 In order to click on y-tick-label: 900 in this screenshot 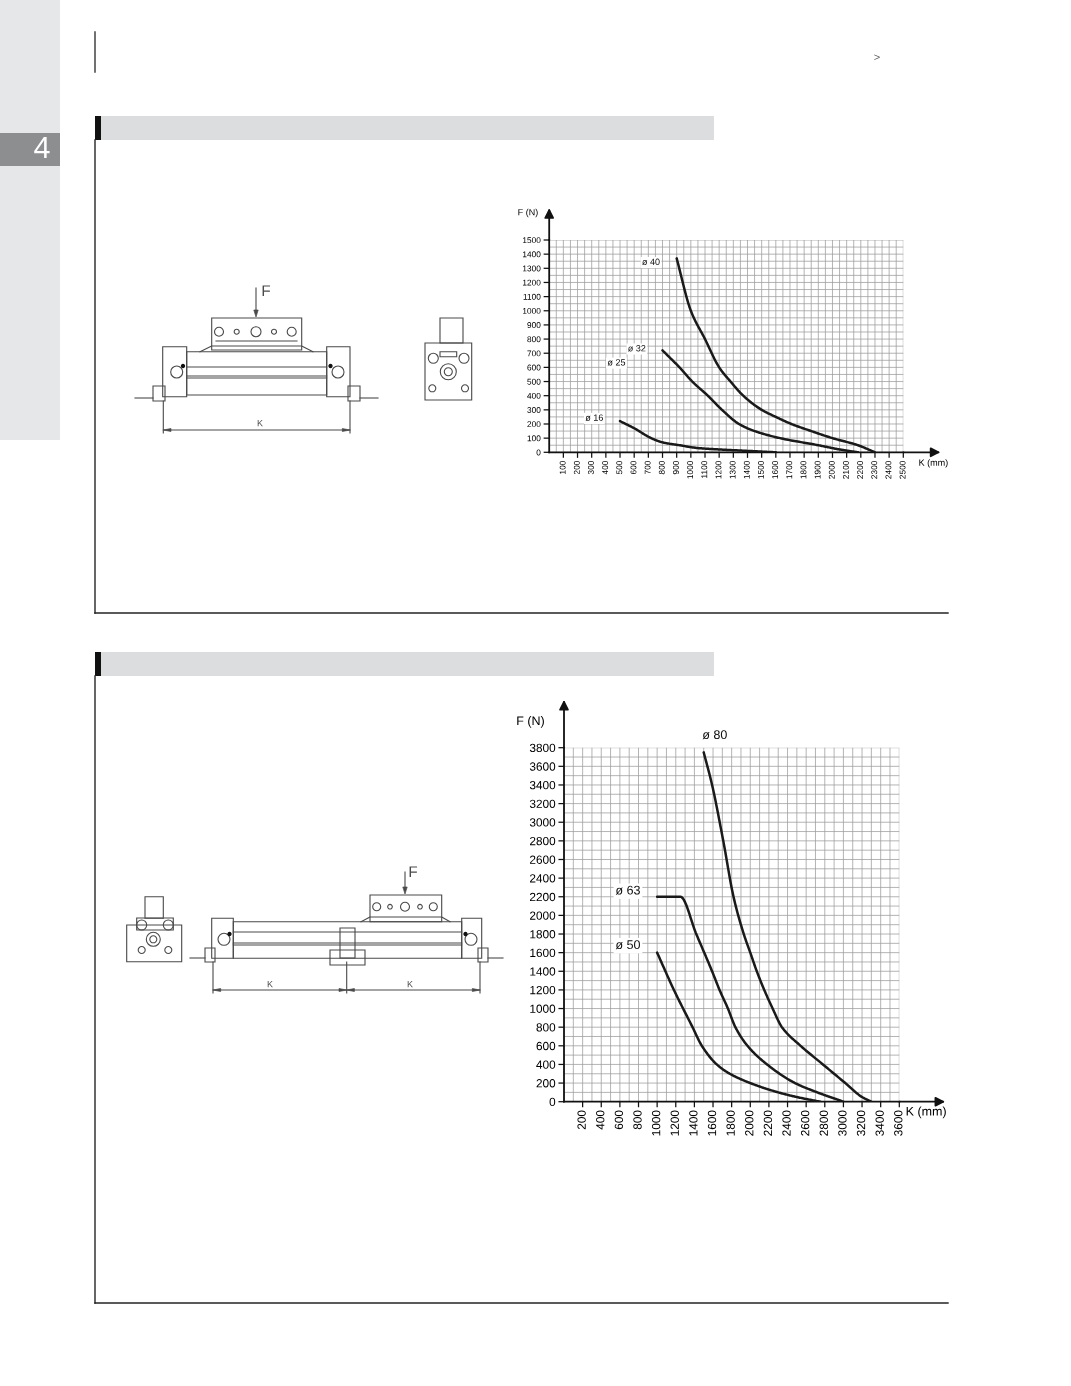, I will do `click(534, 325)`.